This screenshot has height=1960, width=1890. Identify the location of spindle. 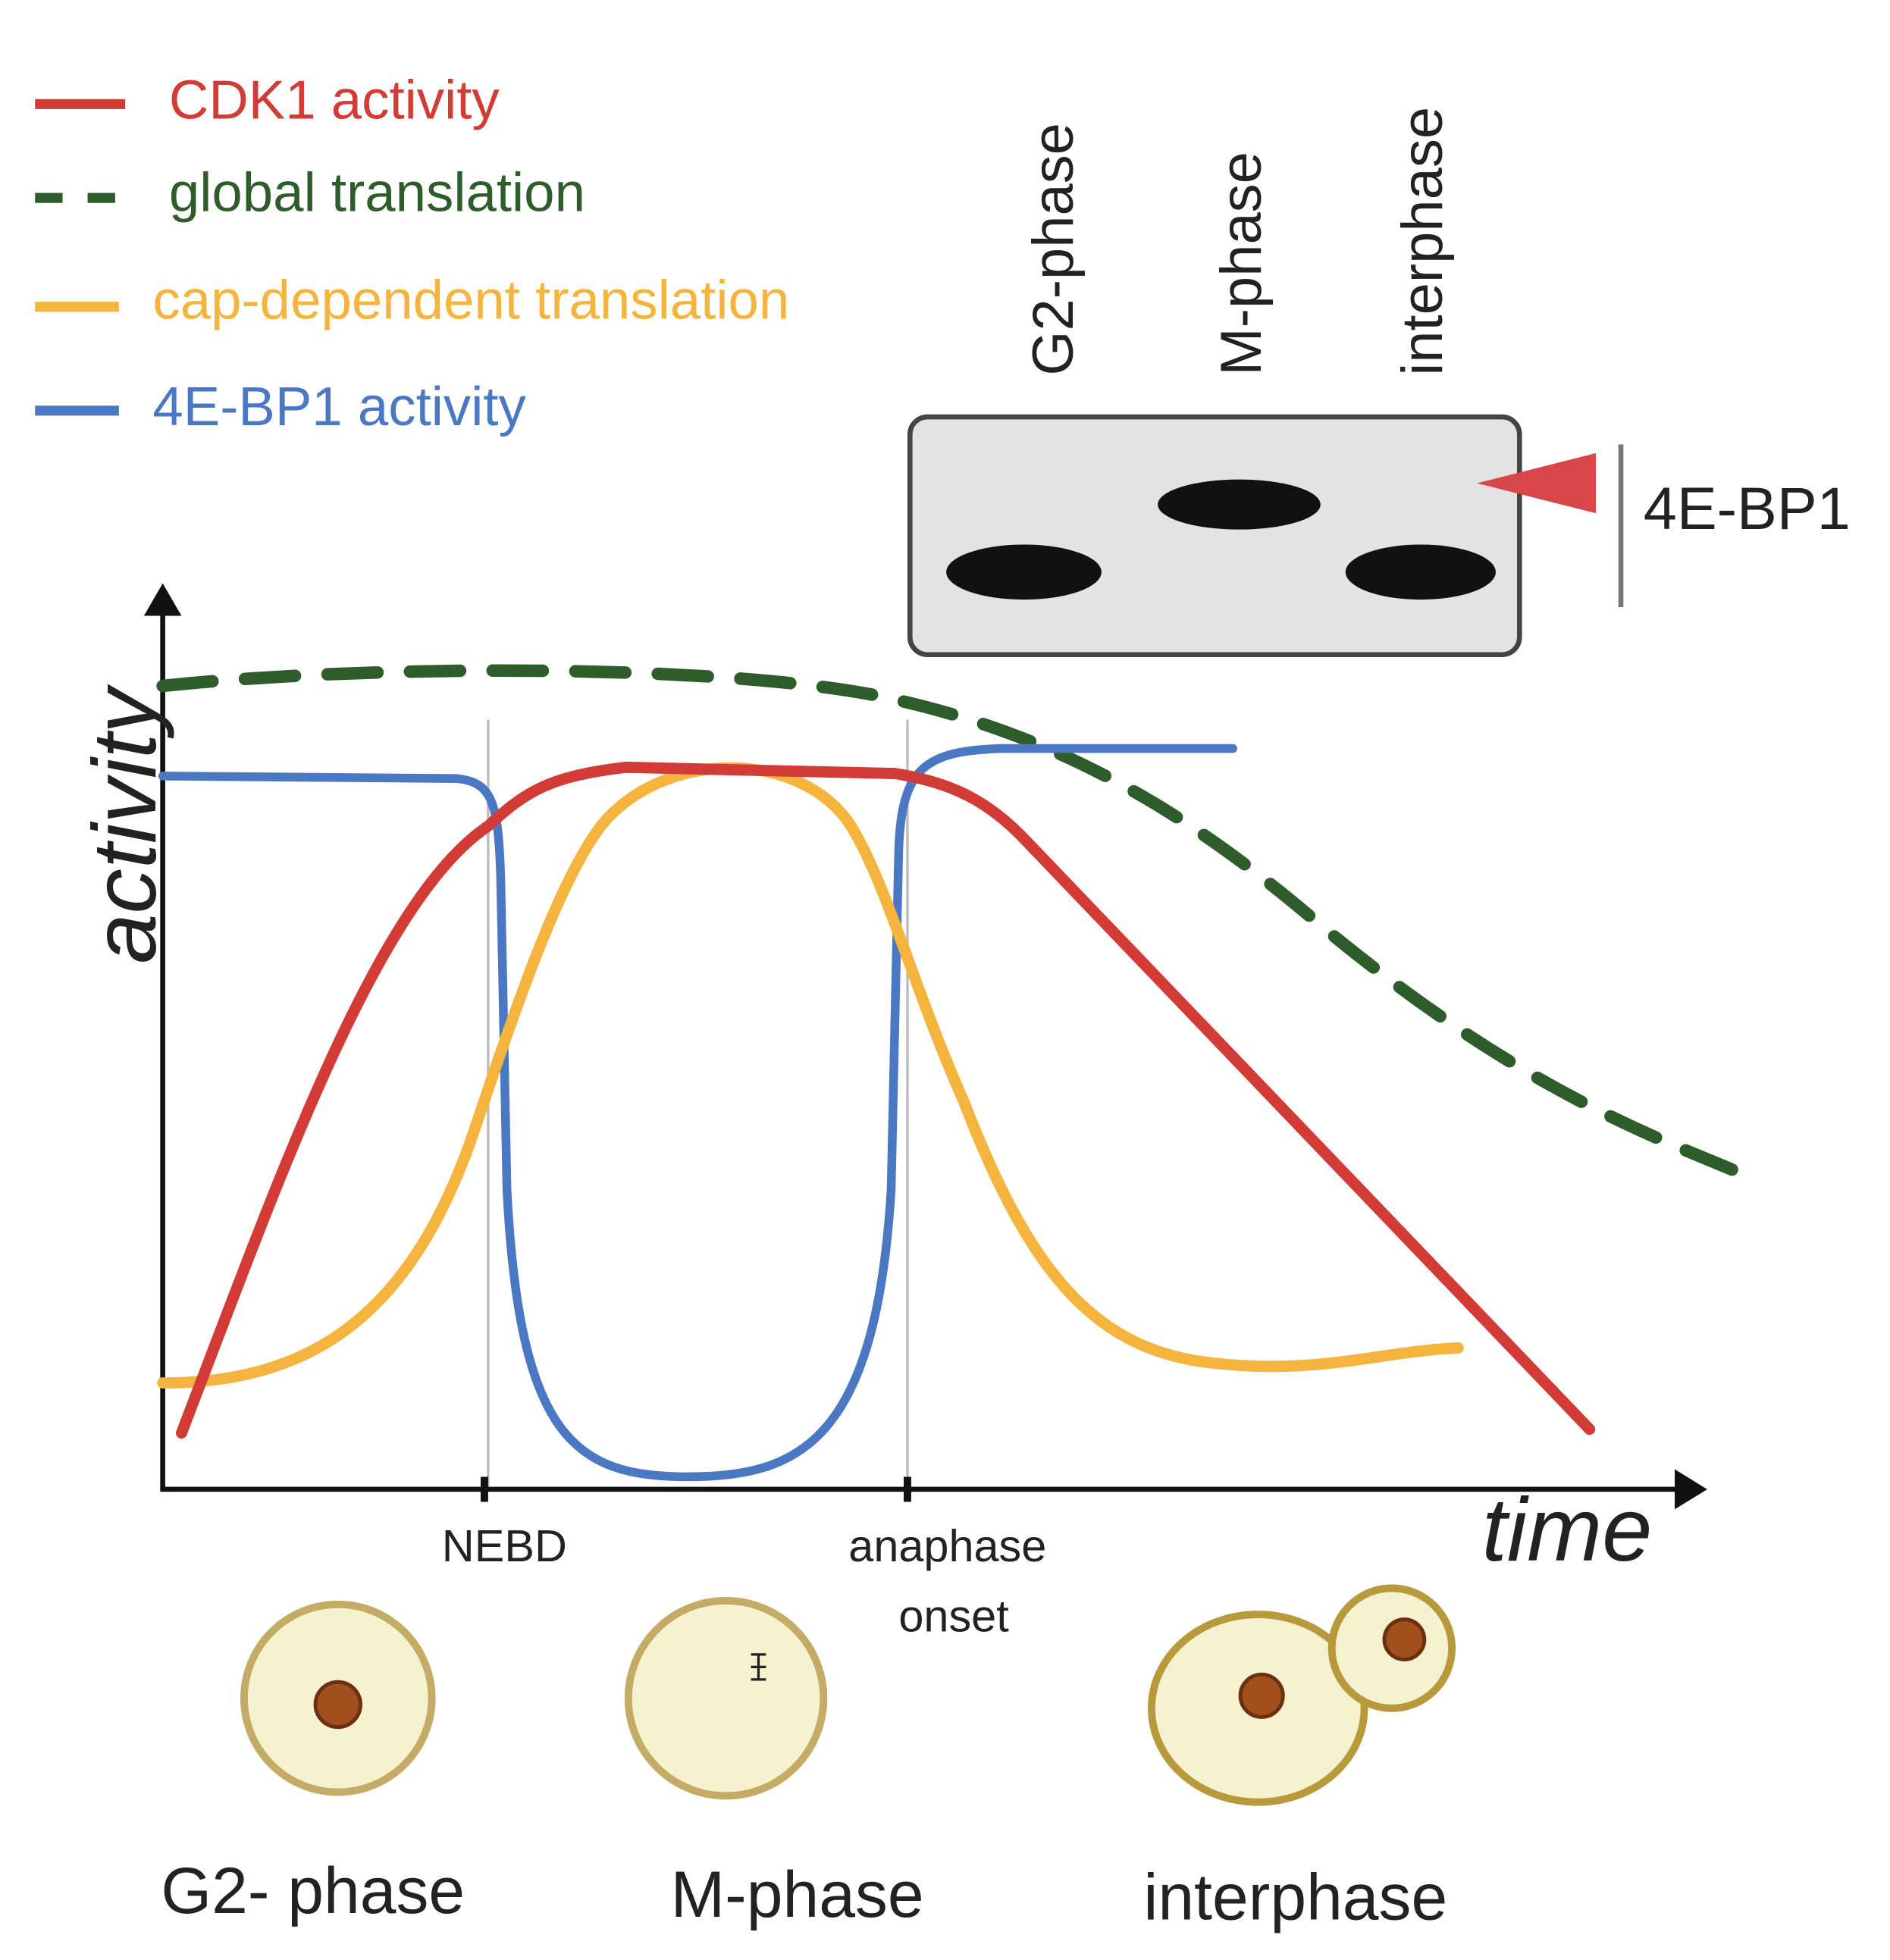
(758, 1667).